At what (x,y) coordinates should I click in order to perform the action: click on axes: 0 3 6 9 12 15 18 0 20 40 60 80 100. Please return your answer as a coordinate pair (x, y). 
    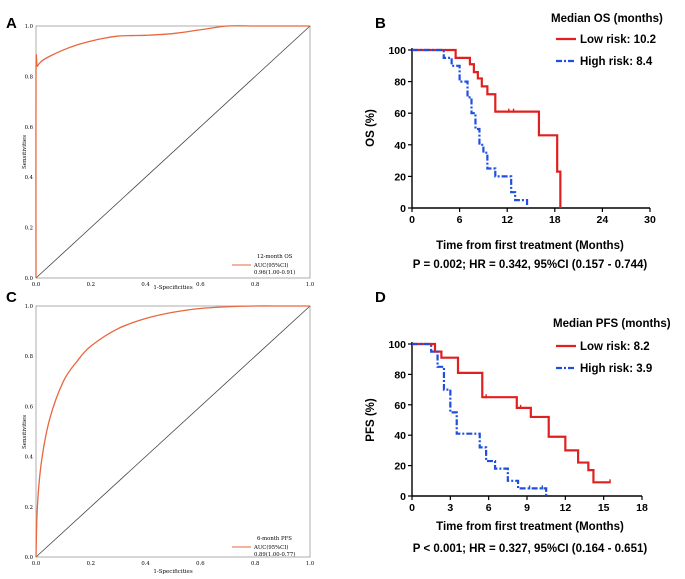
    Looking at the image, I should click on (518, 426).